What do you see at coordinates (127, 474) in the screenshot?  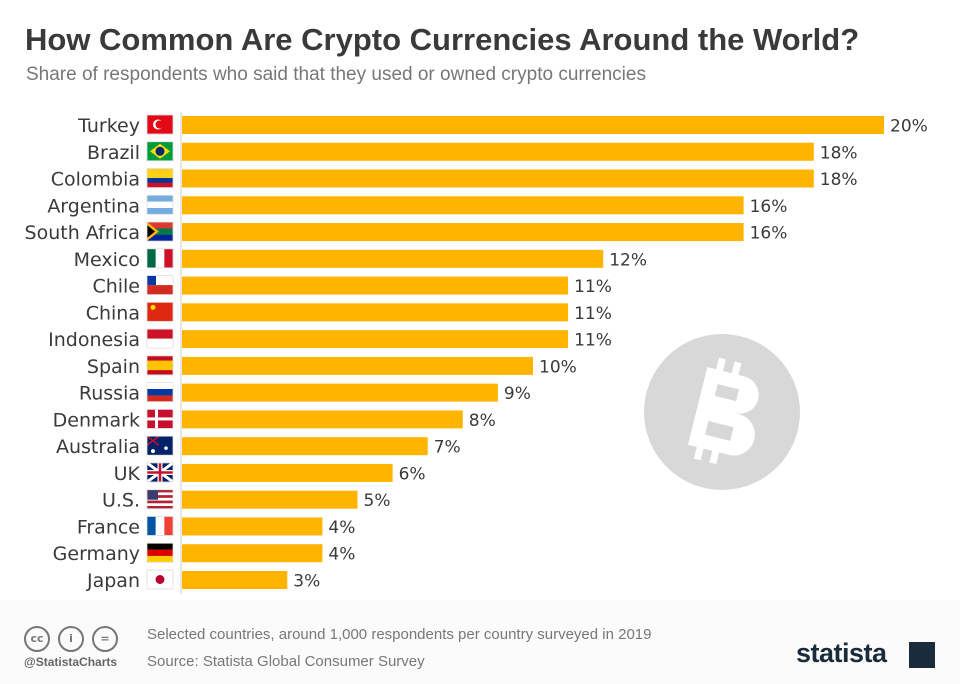 I see `category-label: UK` at bounding box center [127, 474].